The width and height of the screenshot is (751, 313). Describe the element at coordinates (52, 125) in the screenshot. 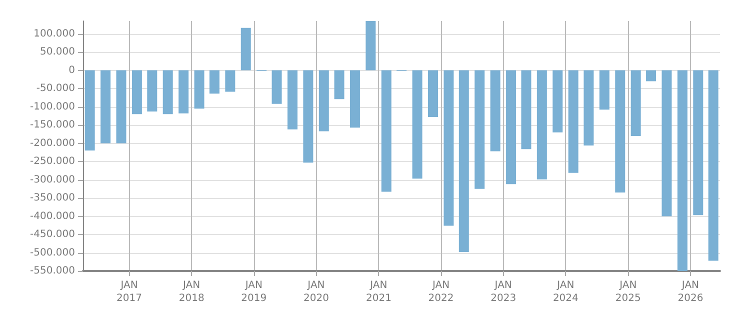

I see `y-tick-label: -150.000` at that location.